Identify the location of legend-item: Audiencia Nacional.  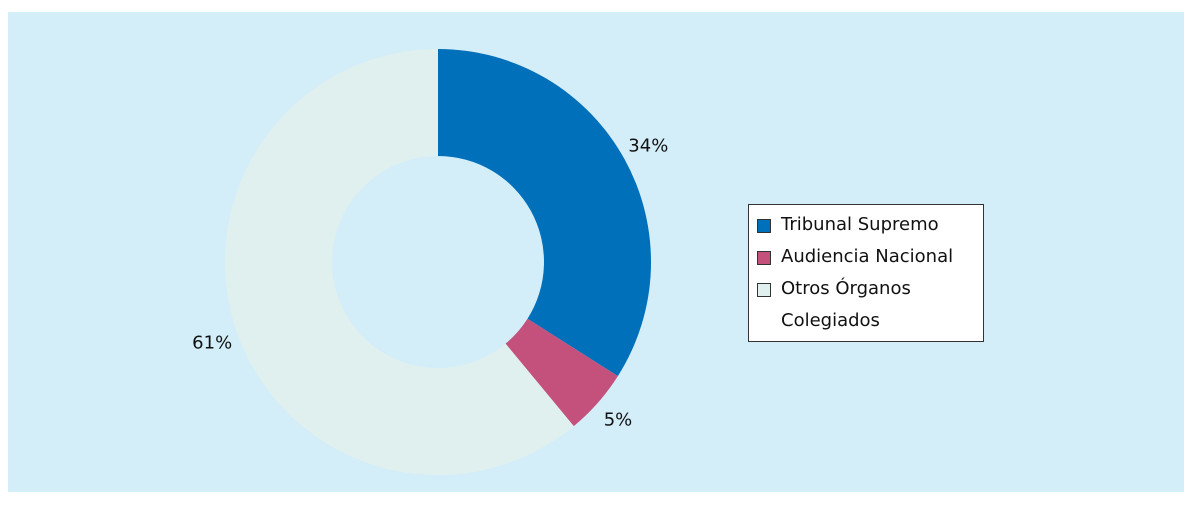
(866, 257).